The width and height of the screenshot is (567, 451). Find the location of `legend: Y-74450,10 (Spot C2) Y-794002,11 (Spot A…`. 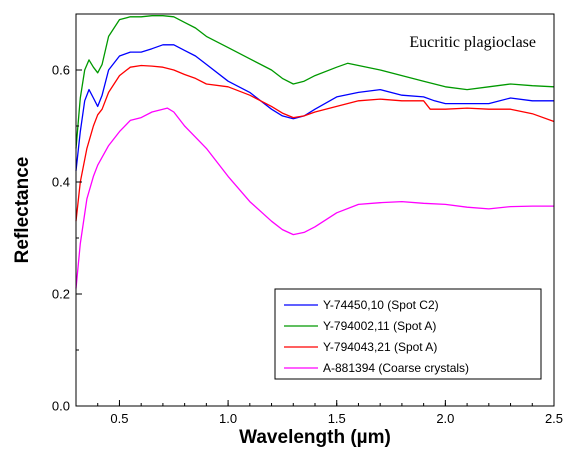

legend: Y-74450,10 (Spot C2) Y-794002,11 (Spot A… is located at coordinates (408, 334).